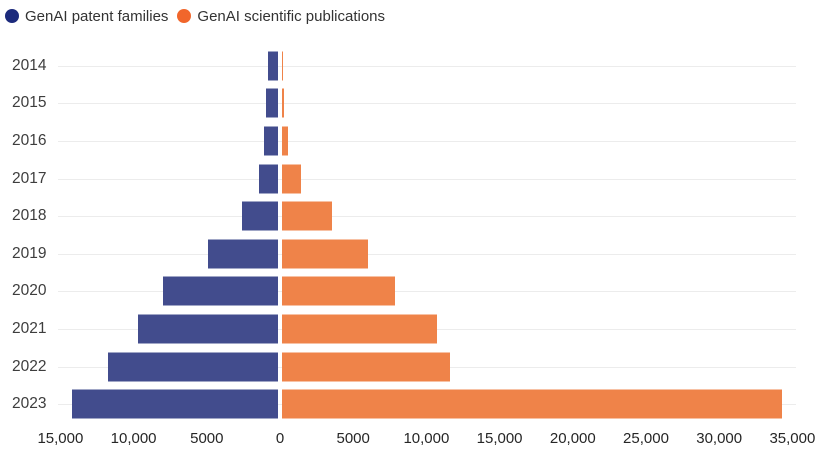 The height and width of the screenshot is (456, 832). Describe the element at coordinates (12, 16) in the screenshot. I see `patent-legend-dot-icon` at that location.